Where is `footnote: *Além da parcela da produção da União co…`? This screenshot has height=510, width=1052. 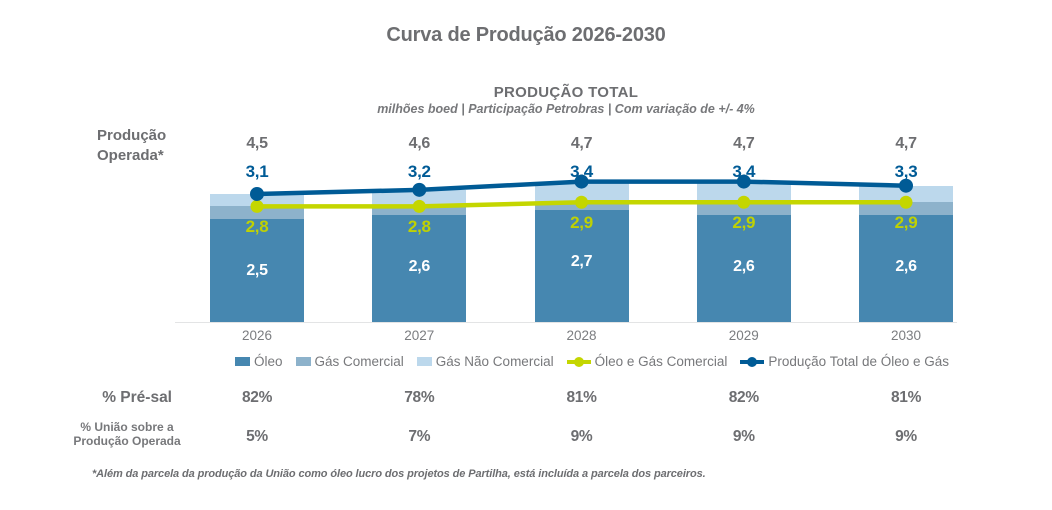
footnote: *Além da parcela da produção da União co… is located at coordinates (399, 474).